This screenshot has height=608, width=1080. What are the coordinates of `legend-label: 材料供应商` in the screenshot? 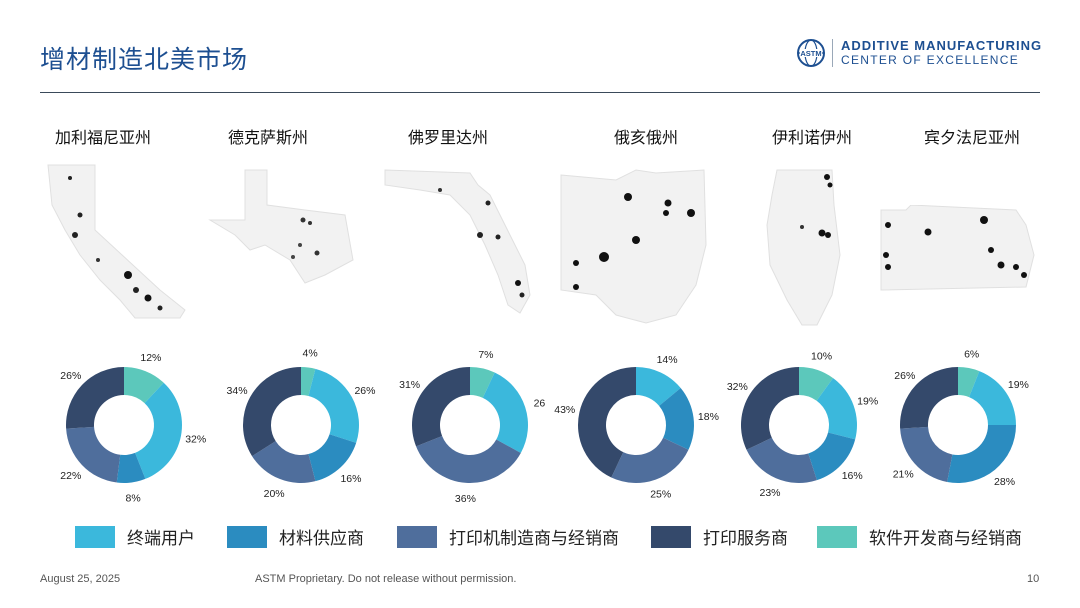 It's located at (321, 539).